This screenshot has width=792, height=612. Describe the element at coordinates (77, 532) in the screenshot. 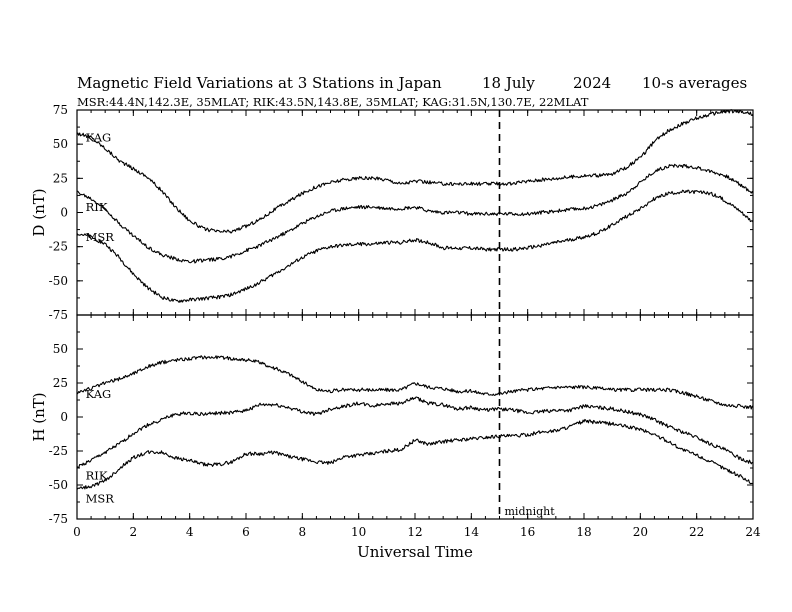

I see `x-tick-label: 0` at that location.